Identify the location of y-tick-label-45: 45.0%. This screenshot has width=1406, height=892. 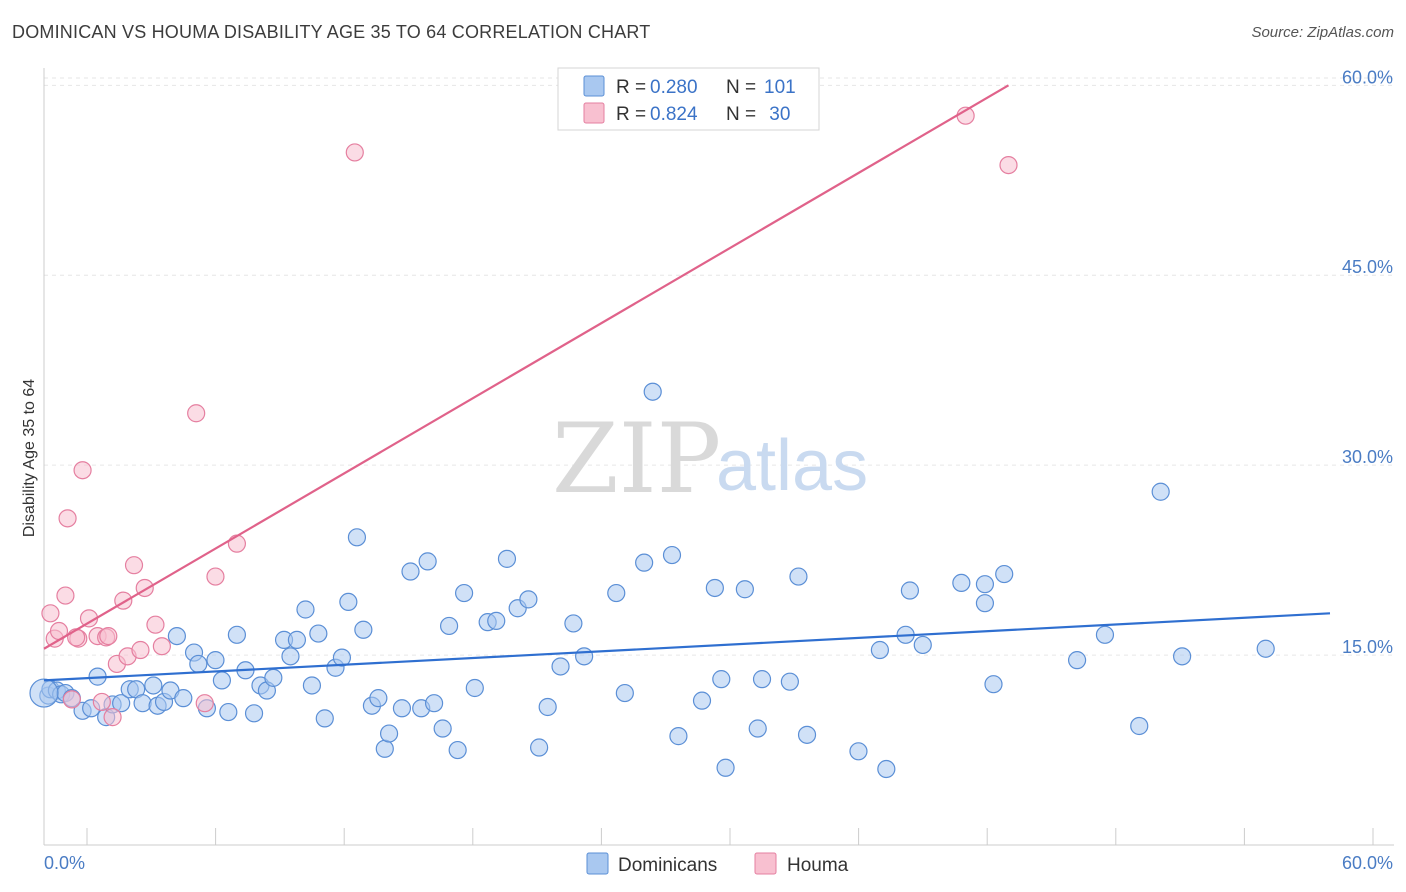
(1367, 267).